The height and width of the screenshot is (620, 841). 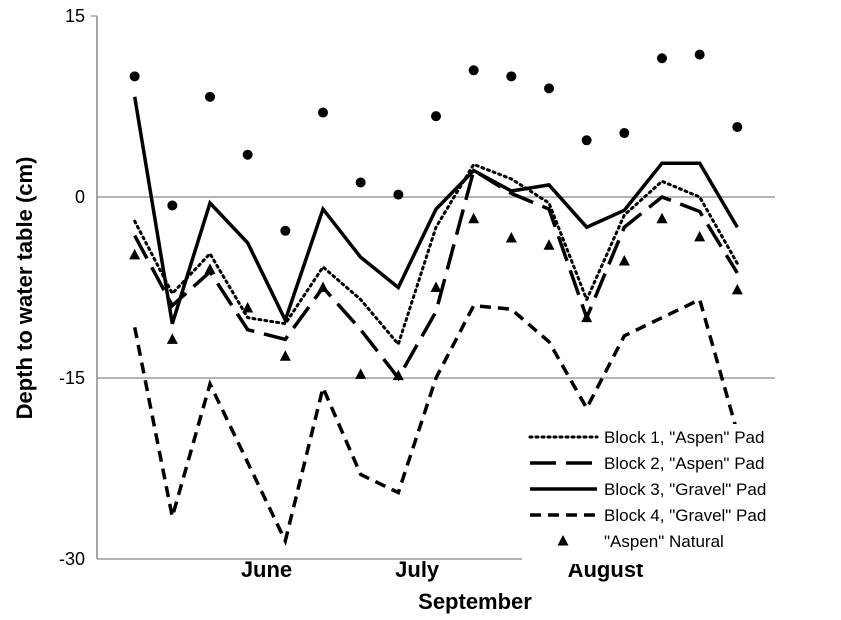 I want to click on legend-item: Block 4, "Gravel" Pad, so click(x=648, y=515).